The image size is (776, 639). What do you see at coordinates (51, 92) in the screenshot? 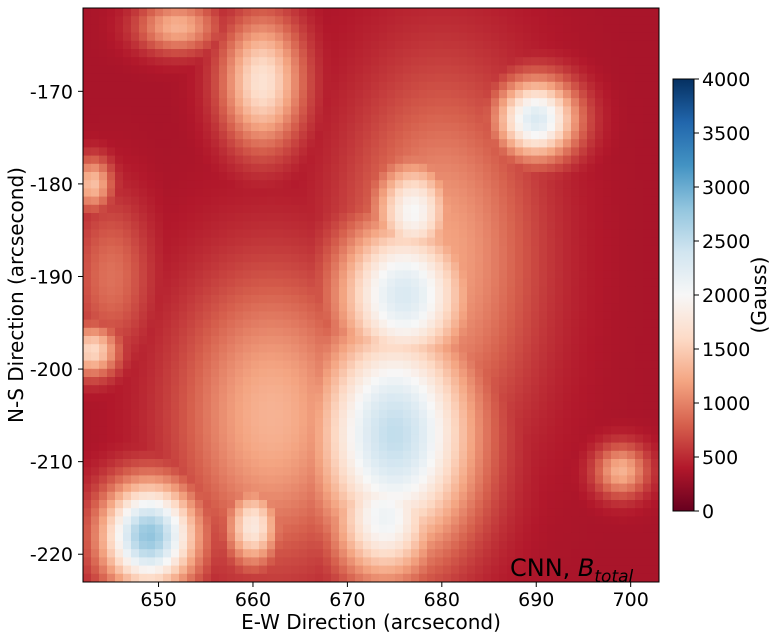
I see `y-tick-label: -170` at bounding box center [51, 92].